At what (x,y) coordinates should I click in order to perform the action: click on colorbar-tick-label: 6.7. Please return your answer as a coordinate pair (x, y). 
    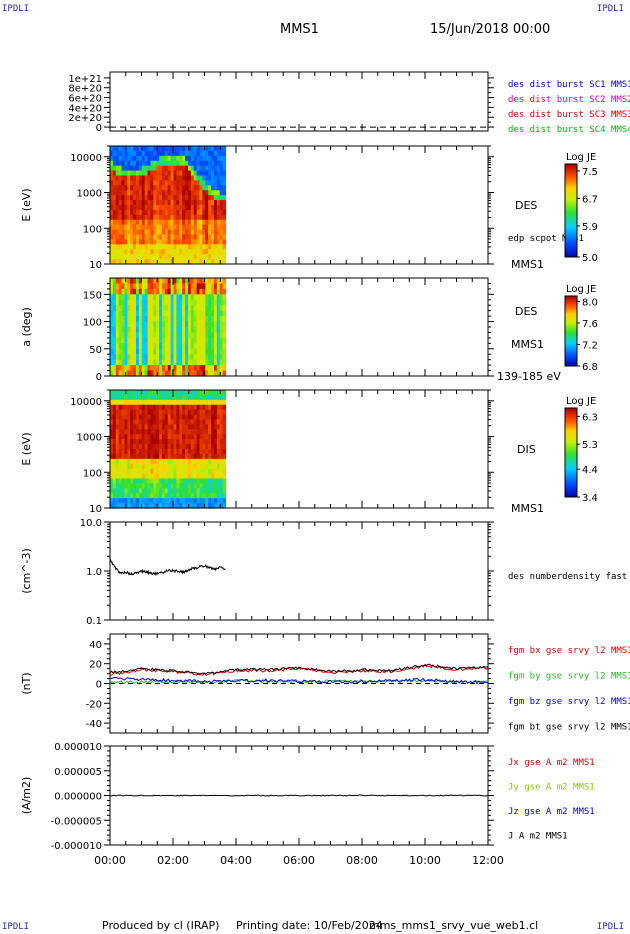
    Looking at the image, I should click on (590, 199).